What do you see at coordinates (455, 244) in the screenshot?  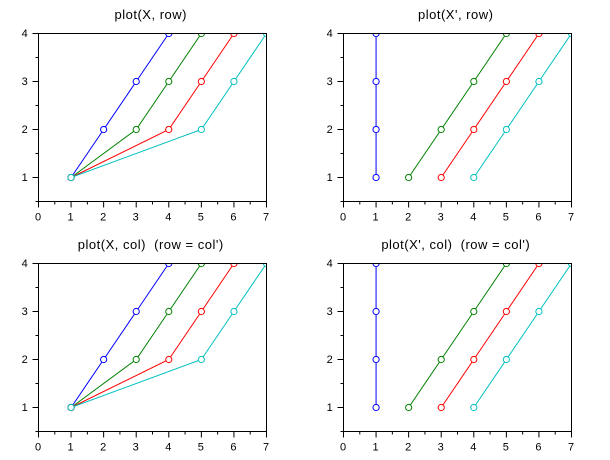 I see `svg-text: plot(X', col) (row = col')` at bounding box center [455, 244].